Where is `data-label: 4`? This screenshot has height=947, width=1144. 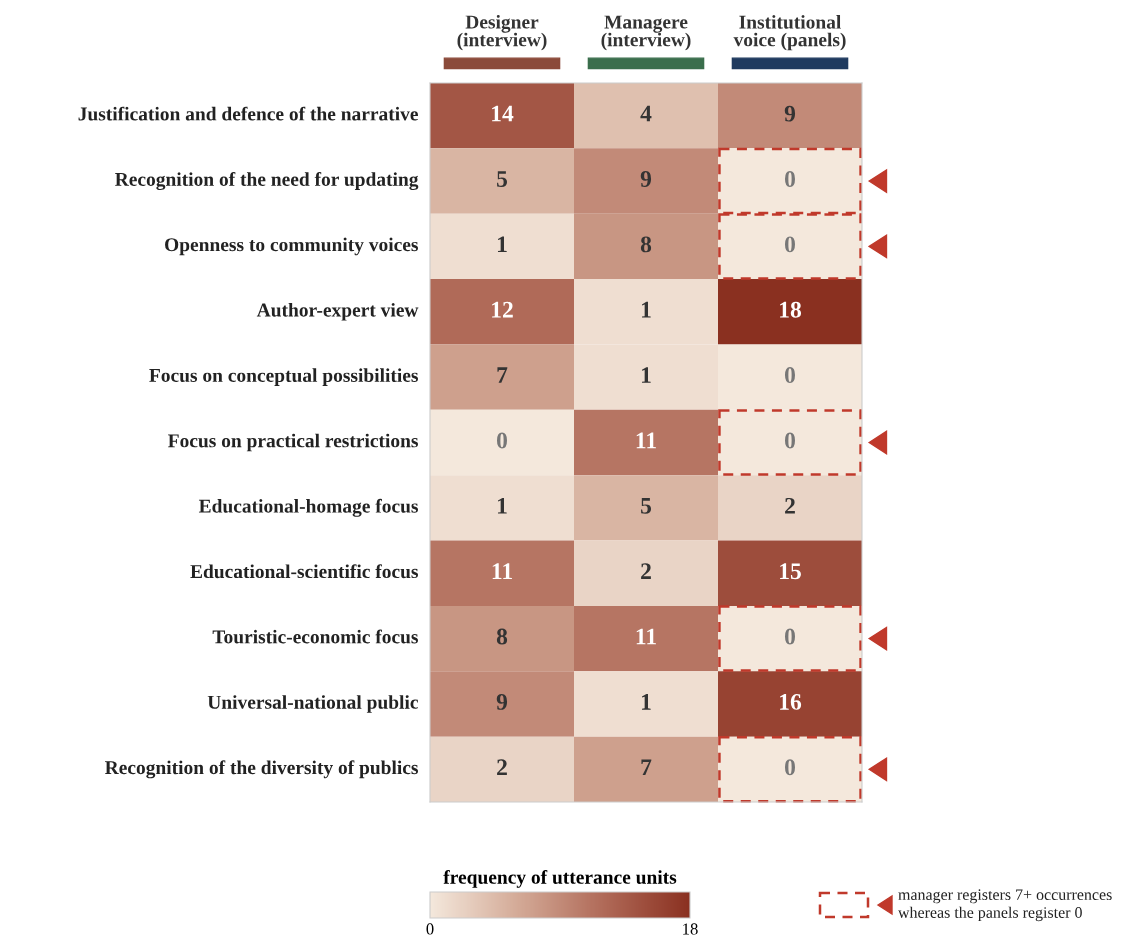
data-label: 4 is located at coordinates (646, 113).